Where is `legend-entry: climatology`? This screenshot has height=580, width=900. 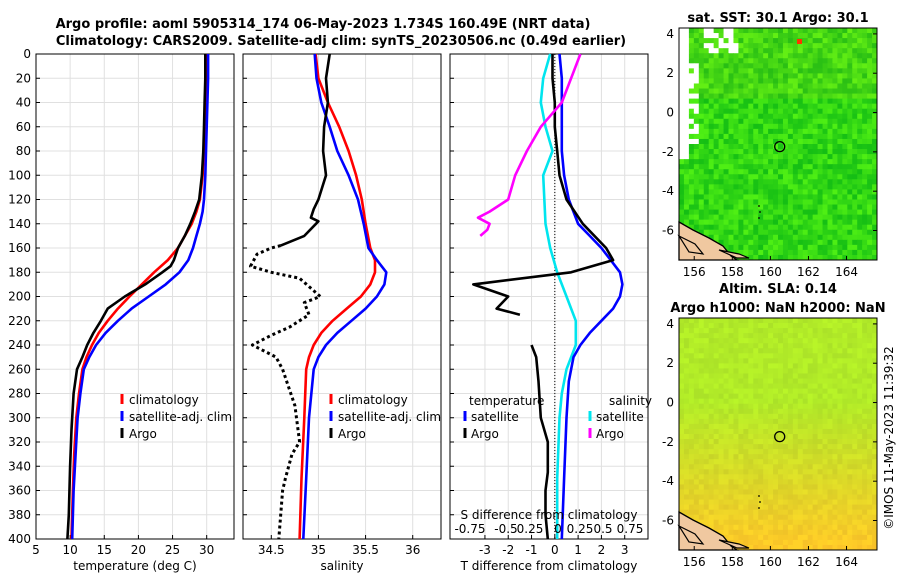
legend-entry: climatology is located at coordinates (164, 400).